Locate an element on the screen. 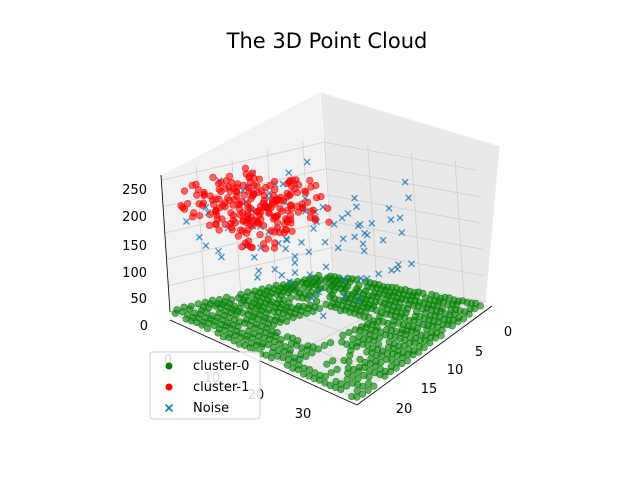 The height and width of the screenshot is (480, 640). y-tick-label: 10 is located at coordinates (455, 370).